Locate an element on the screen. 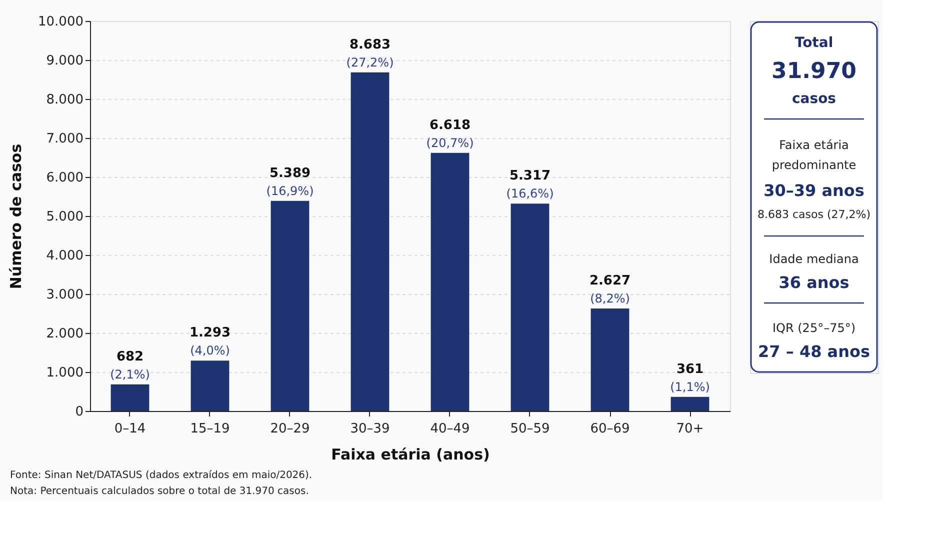 The width and height of the screenshot is (926, 543). y-tick-label: 4.000 is located at coordinates (65, 256).